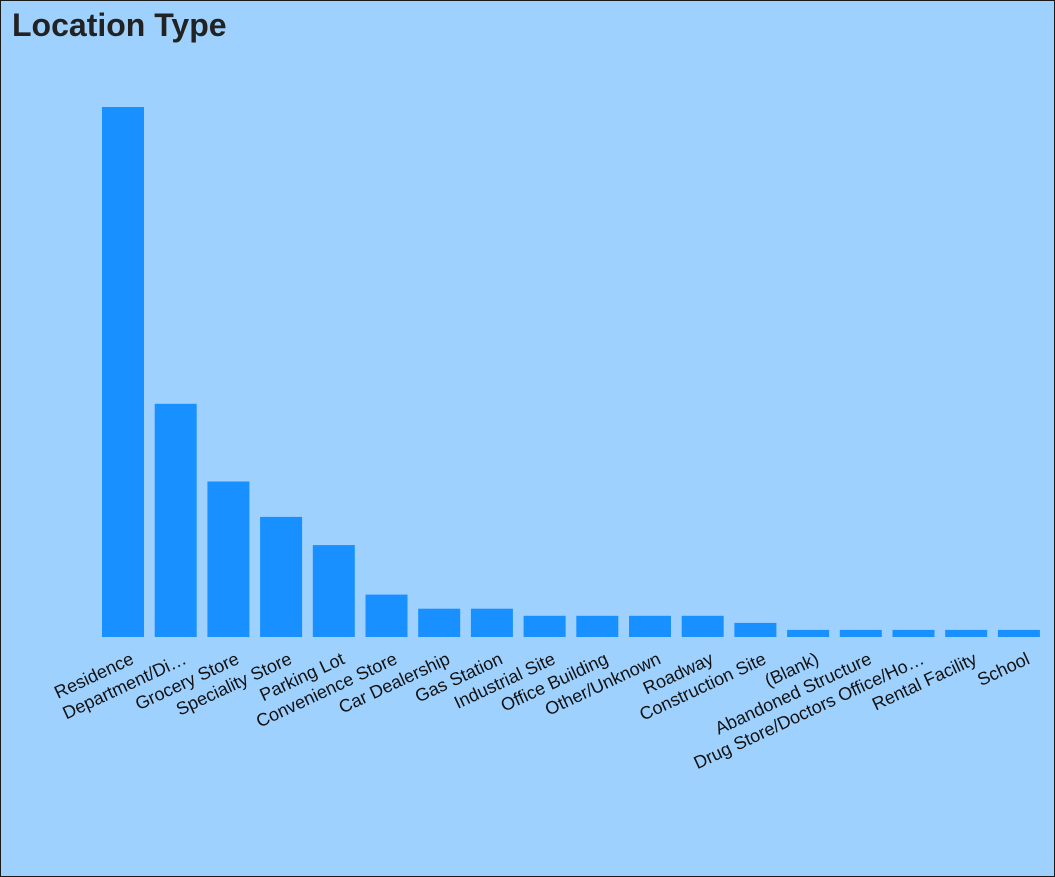  What do you see at coordinates (119, 25) in the screenshot?
I see `chart-title: Location Type` at bounding box center [119, 25].